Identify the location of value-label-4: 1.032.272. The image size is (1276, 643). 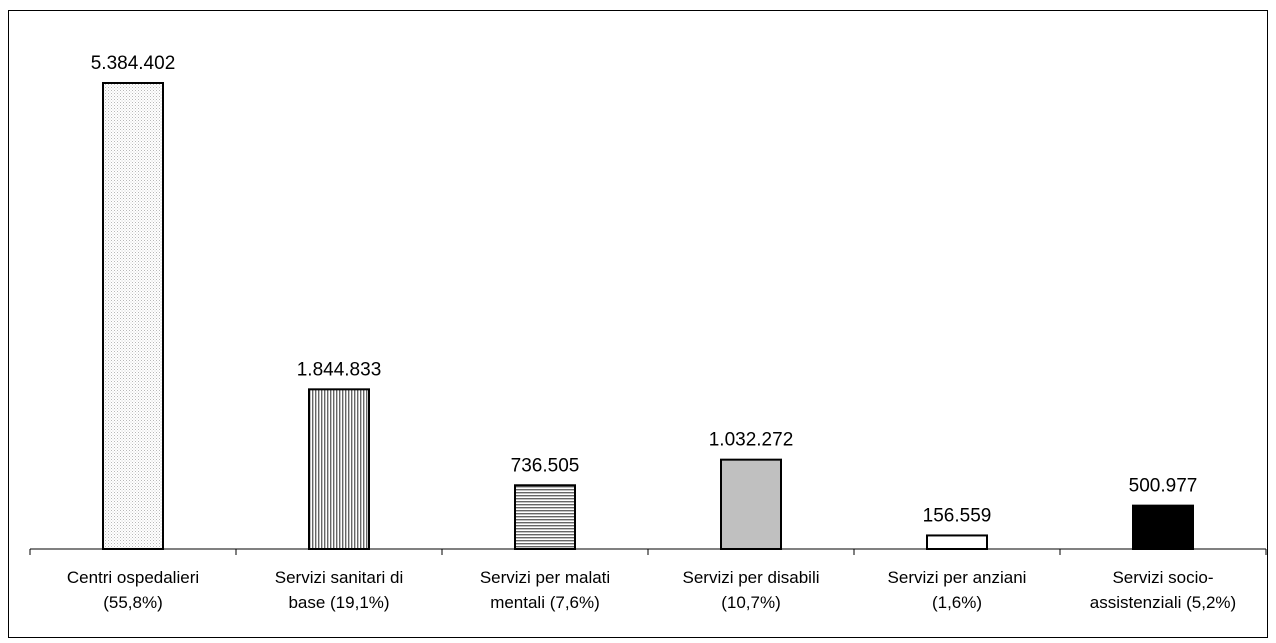
(751, 440).